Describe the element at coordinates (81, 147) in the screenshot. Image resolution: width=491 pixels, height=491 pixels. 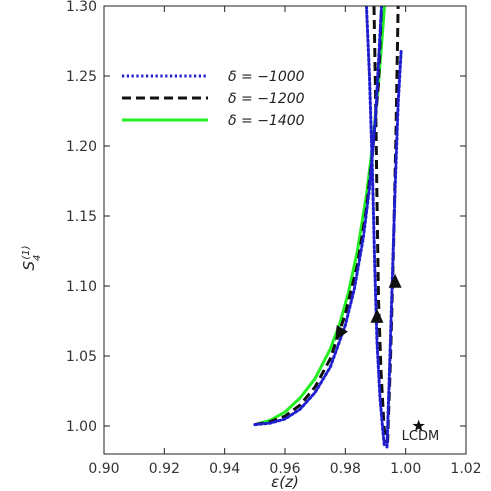
I see `y-tick-label: 1.20` at that location.